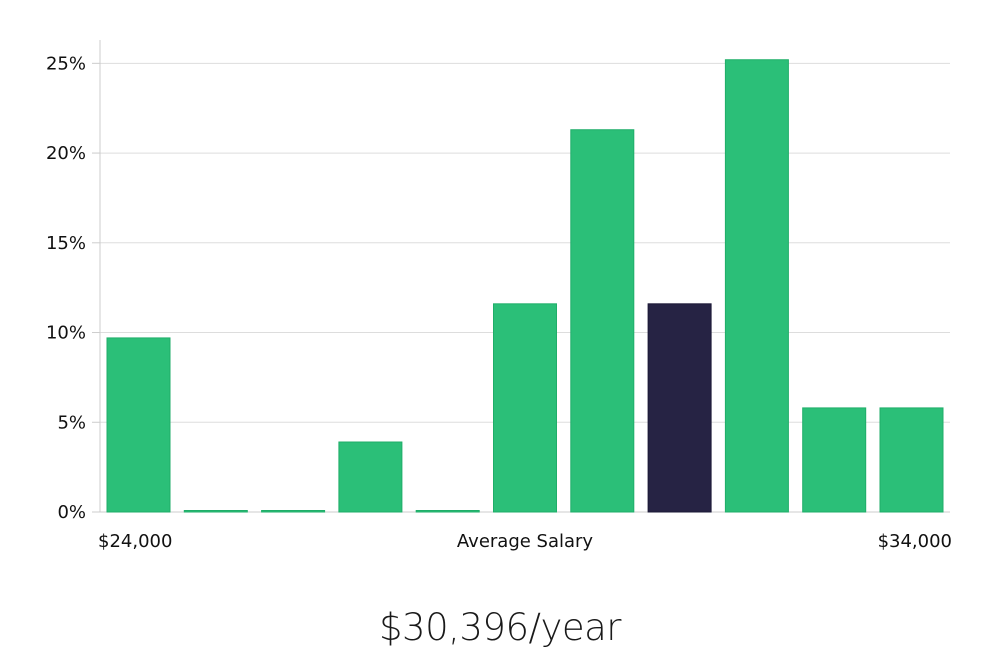  What do you see at coordinates (500, 627) in the screenshot?
I see `average-salary-value: $30,396/year` at bounding box center [500, 627].